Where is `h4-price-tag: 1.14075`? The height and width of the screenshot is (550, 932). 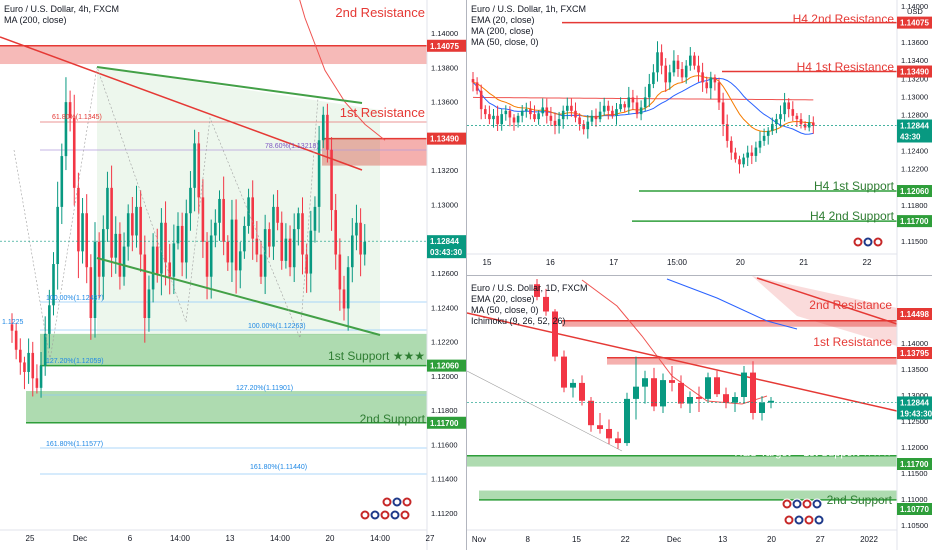 h4-price-tag: 1.14075 is located at coordinates (444, 46).